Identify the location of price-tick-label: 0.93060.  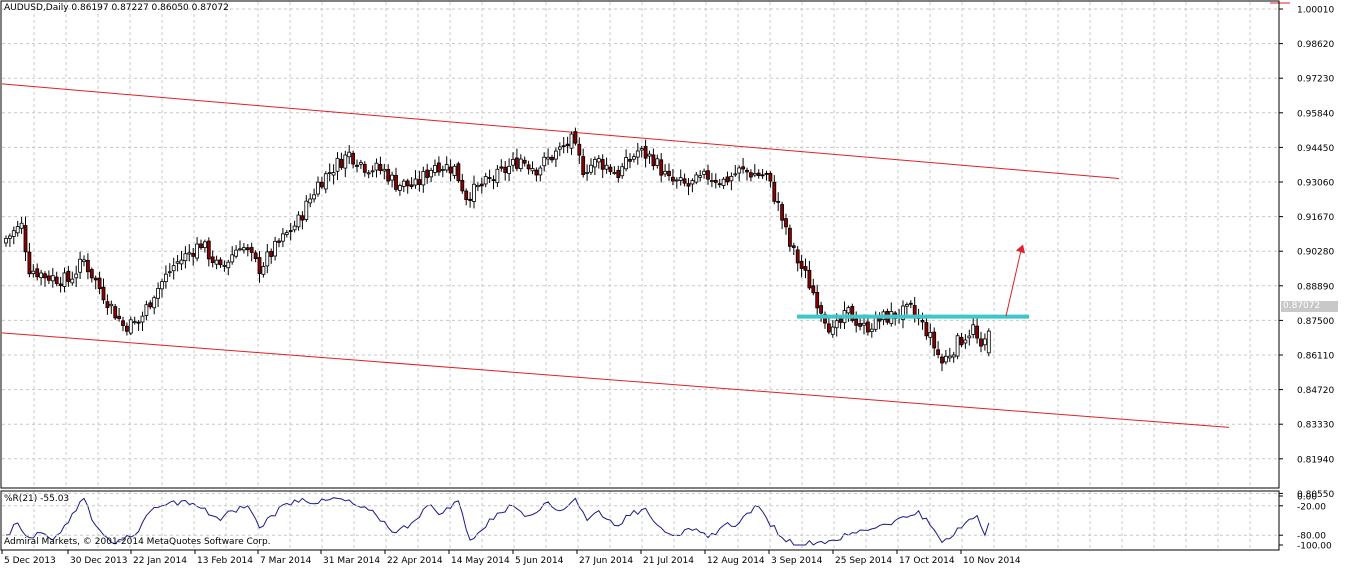
(1315, 184).